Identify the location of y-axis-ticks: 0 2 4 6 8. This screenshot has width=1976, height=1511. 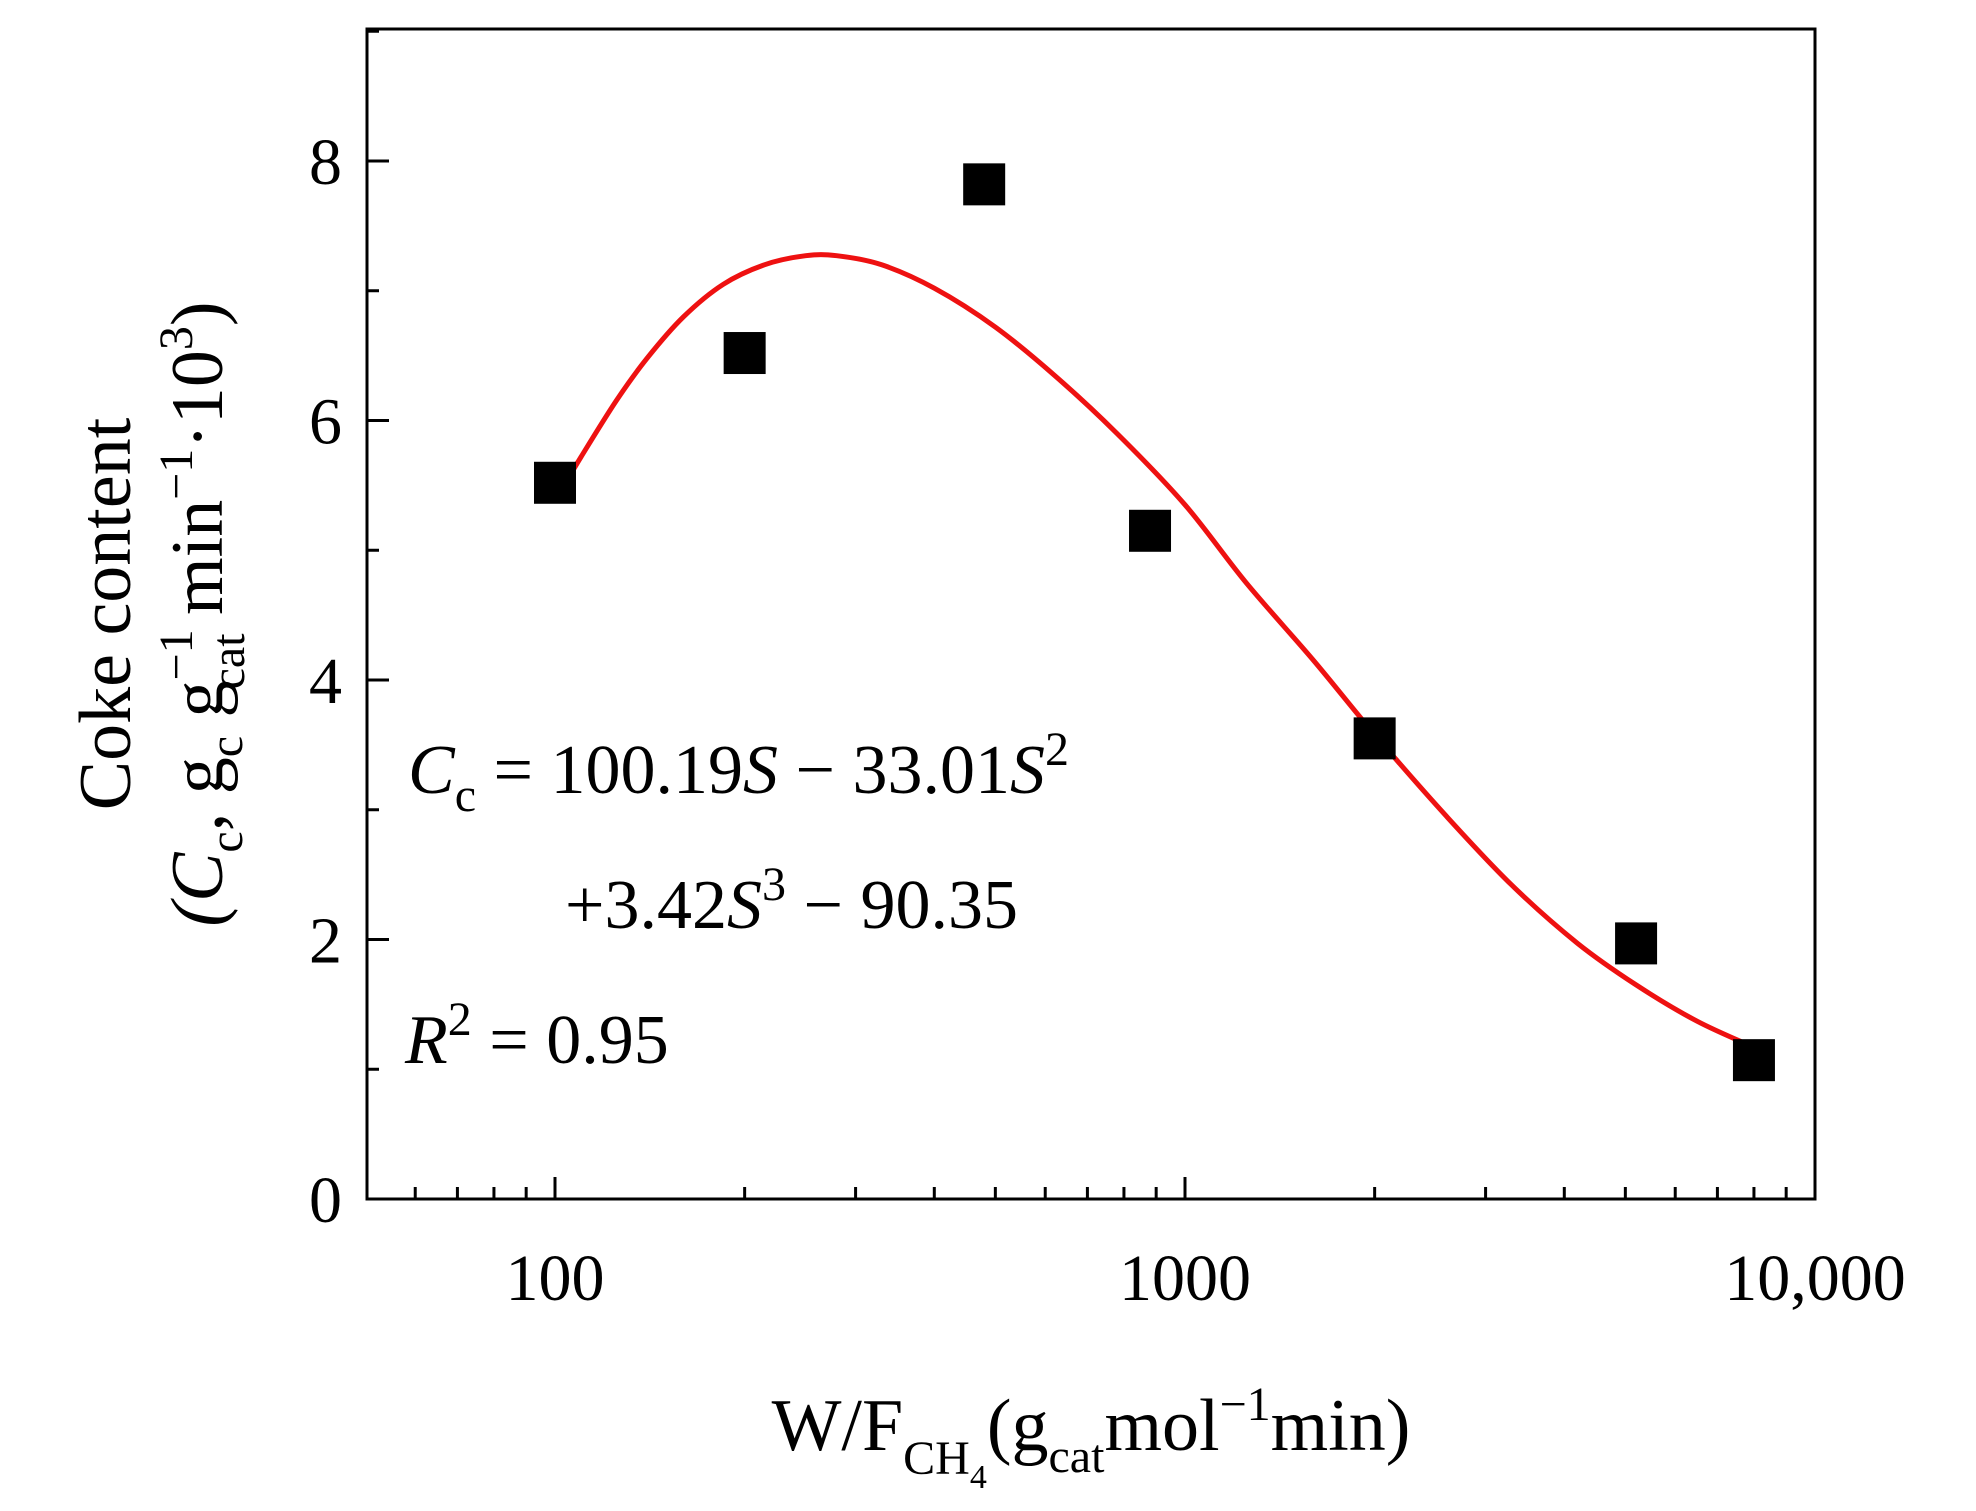
(349, 633).